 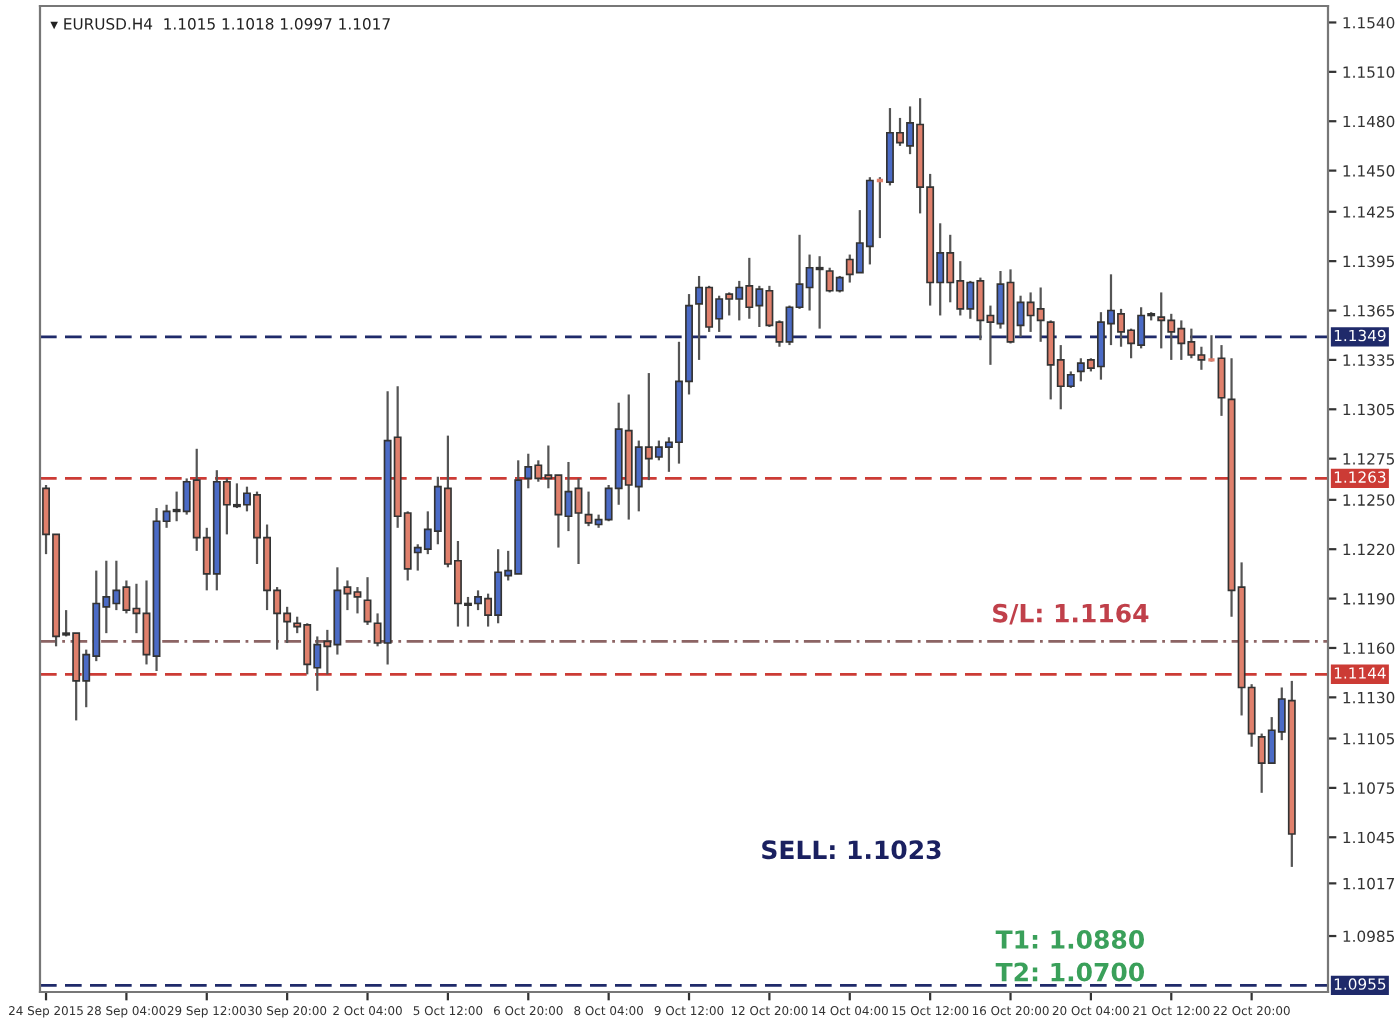 I want to click on annotation: T2: 1.0700, so click(x=1070, y=972).